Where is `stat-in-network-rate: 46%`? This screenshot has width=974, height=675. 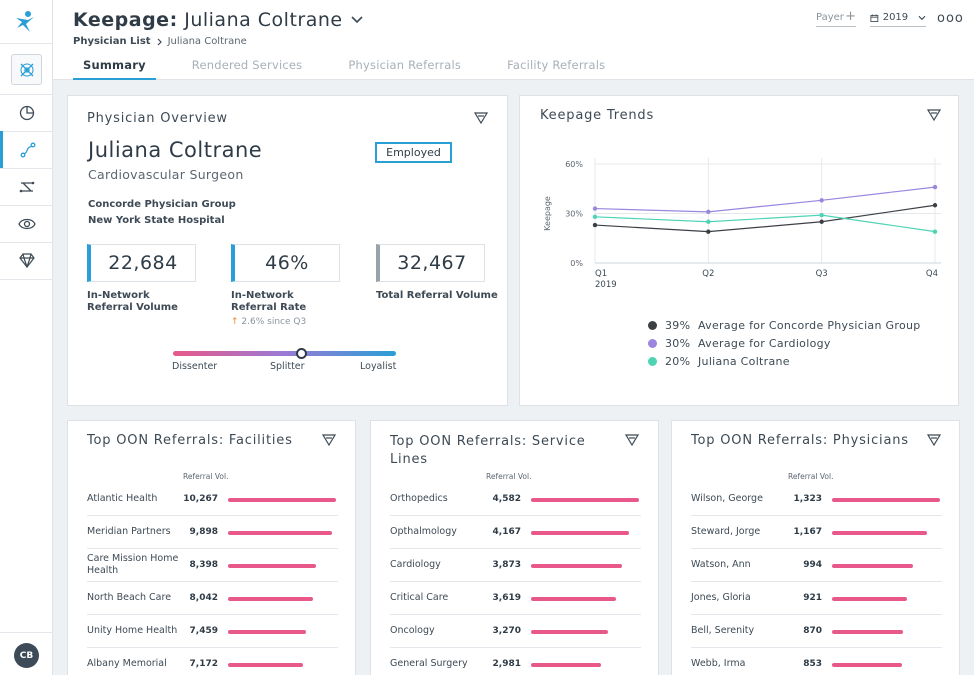
stat-in-network-rate: 46% is located at coordinates (285, 263).